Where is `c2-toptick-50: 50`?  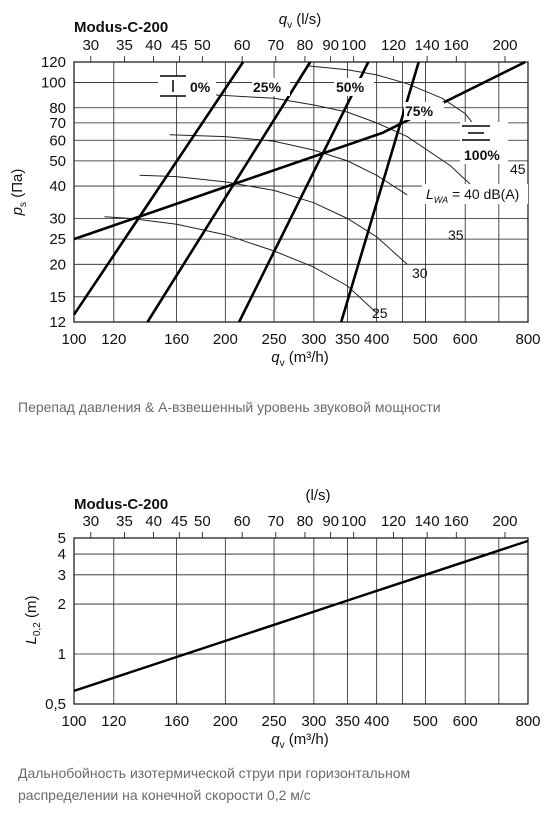
c2-toptick-50: 50 is located at coordinates (202, 521).